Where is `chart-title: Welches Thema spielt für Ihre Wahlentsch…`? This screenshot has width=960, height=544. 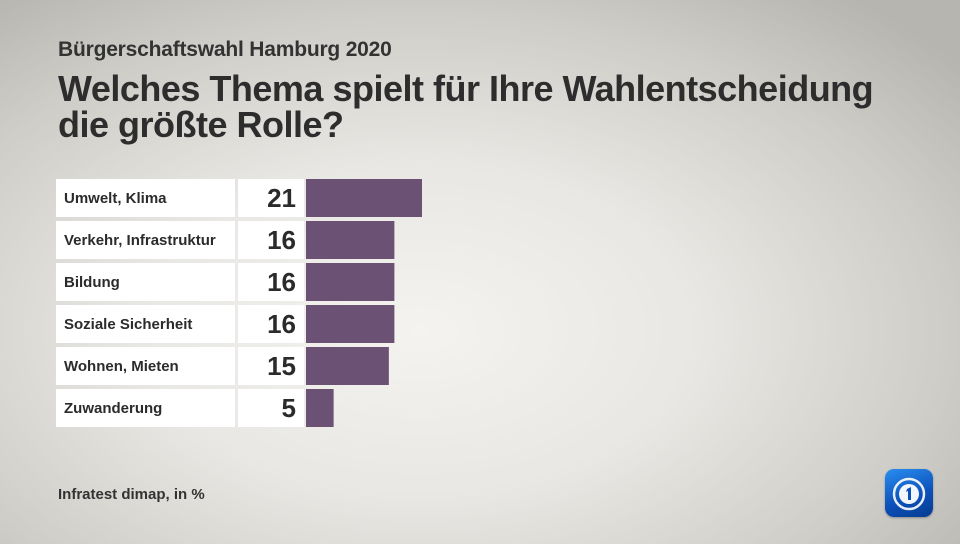
chart-title: Welches Thema spielt für Ihre Wahlentsch… is located at coordinates (466, 106).